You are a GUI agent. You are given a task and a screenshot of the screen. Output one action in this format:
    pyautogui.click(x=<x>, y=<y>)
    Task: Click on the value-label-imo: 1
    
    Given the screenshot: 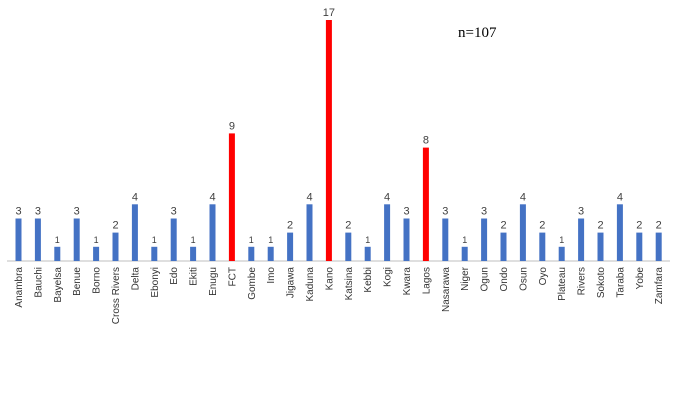 What is the action you would take?
    pyautogui.click(x=270, y=240)
    